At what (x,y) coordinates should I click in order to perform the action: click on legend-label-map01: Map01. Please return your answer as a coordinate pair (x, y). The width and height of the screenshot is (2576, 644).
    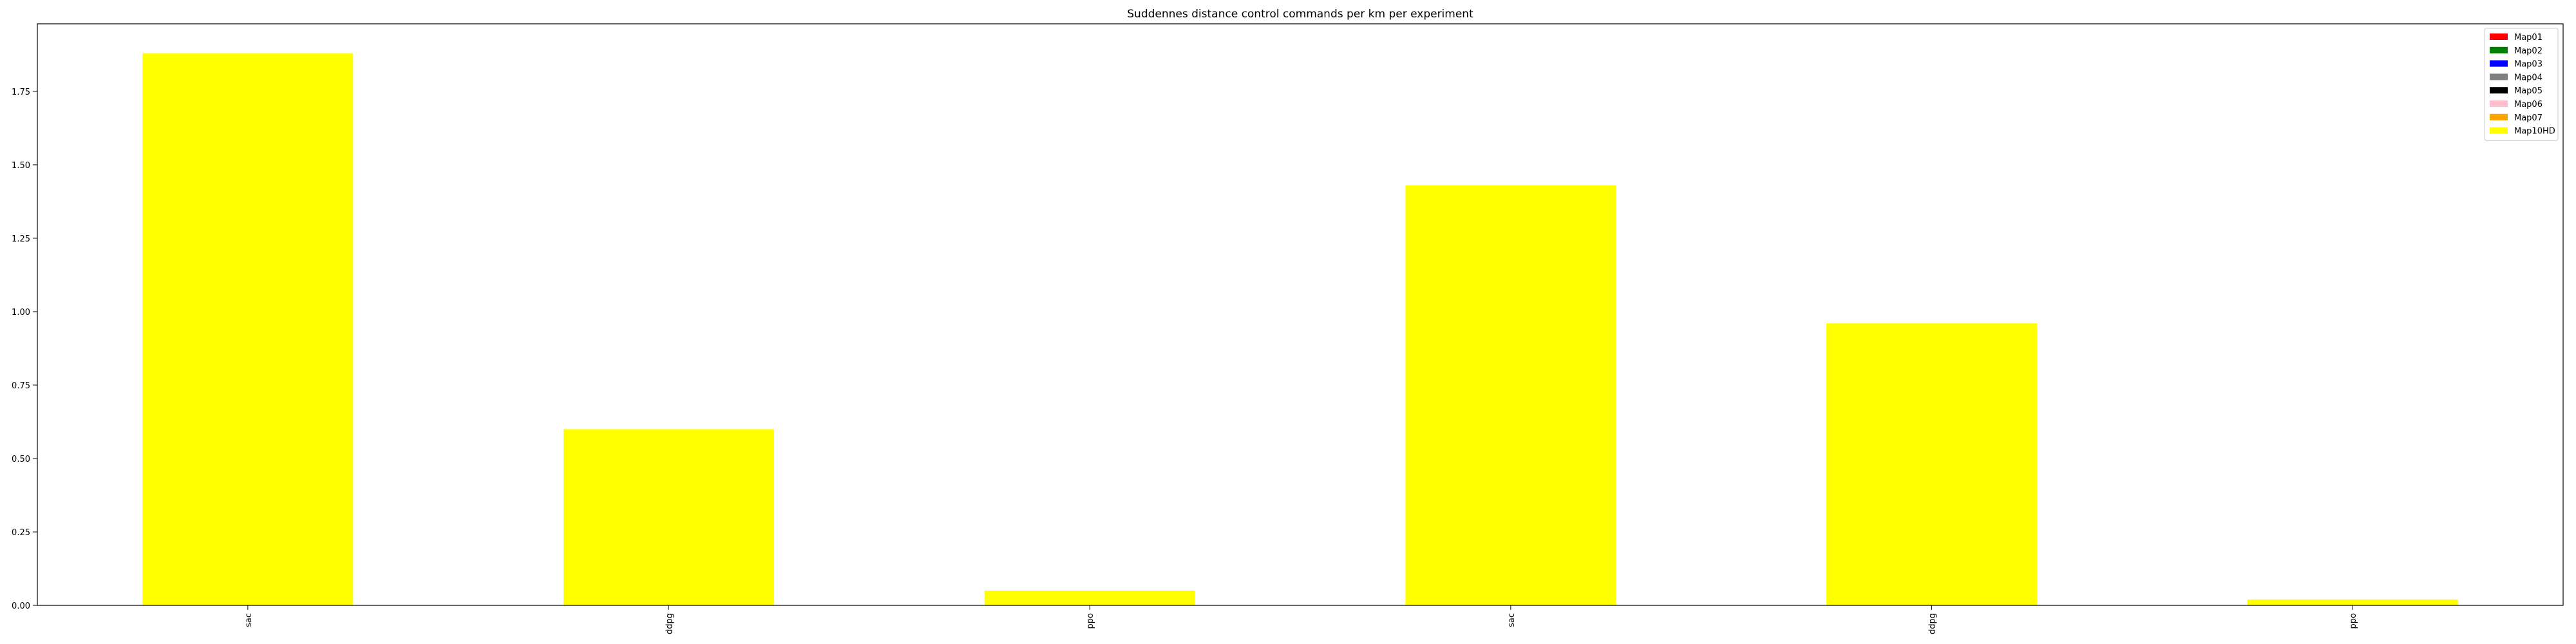
    Looking at the image, I should click on (2528, 38).